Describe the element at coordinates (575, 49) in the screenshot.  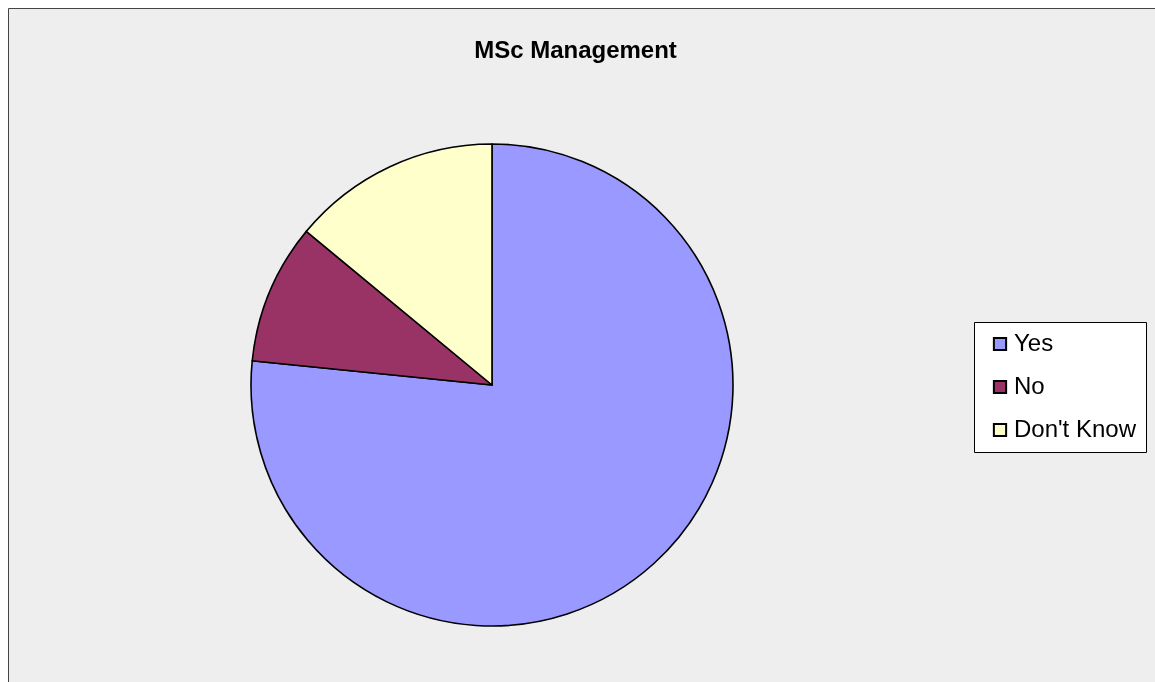
I see `chart-title: MSc Management` at that location.